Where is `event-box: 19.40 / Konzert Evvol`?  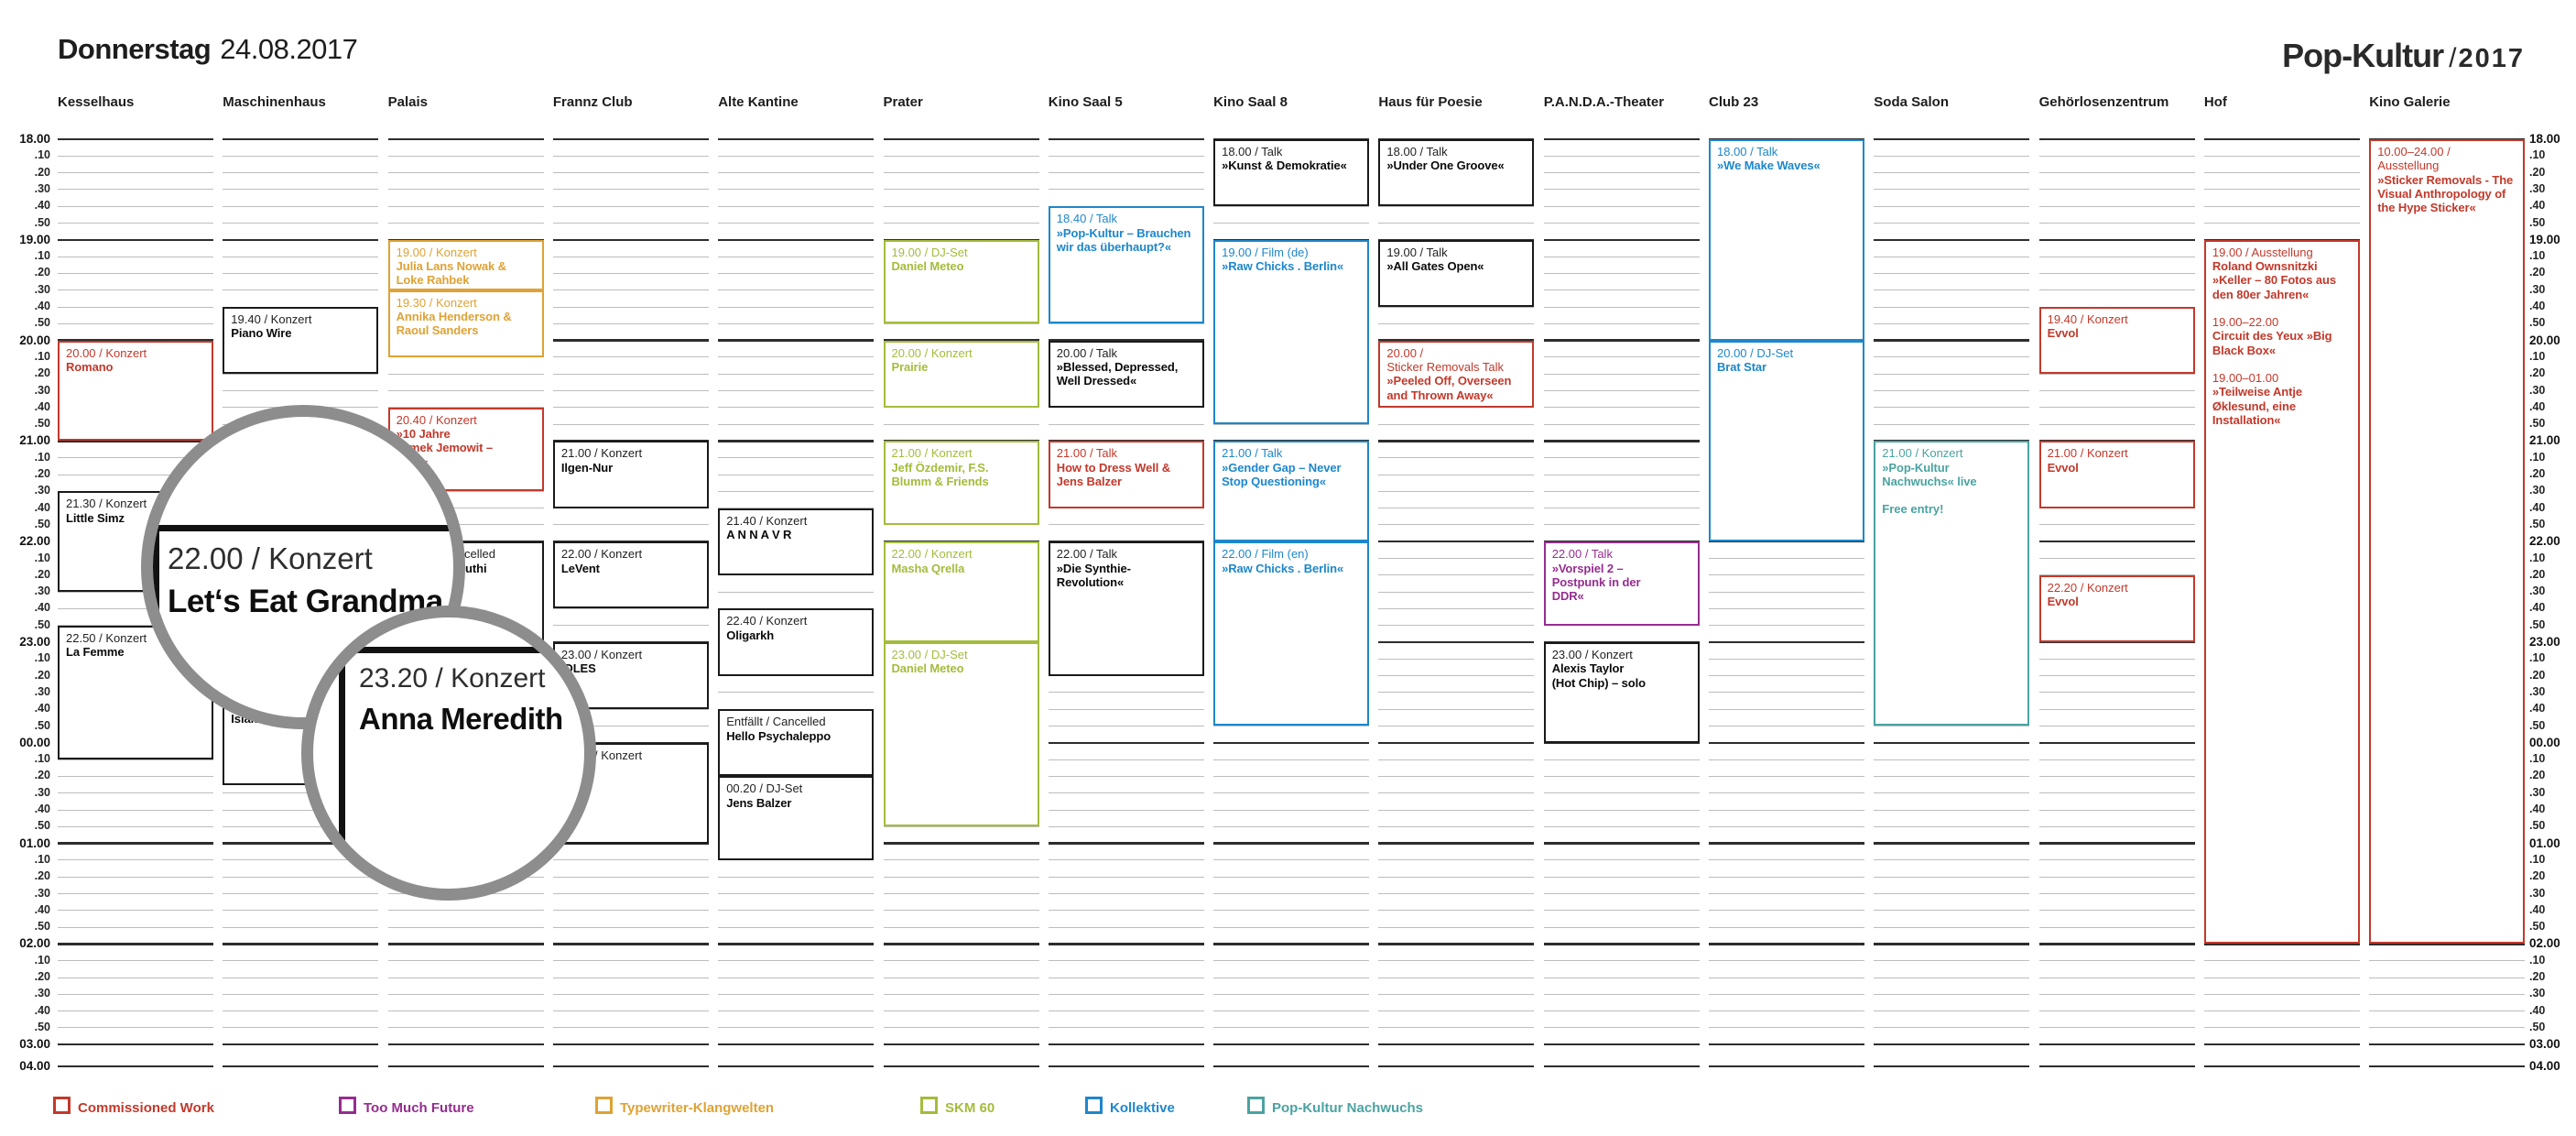
event-box: 19.40 / Konzert Evvol is located at coordinates (2116, 341).